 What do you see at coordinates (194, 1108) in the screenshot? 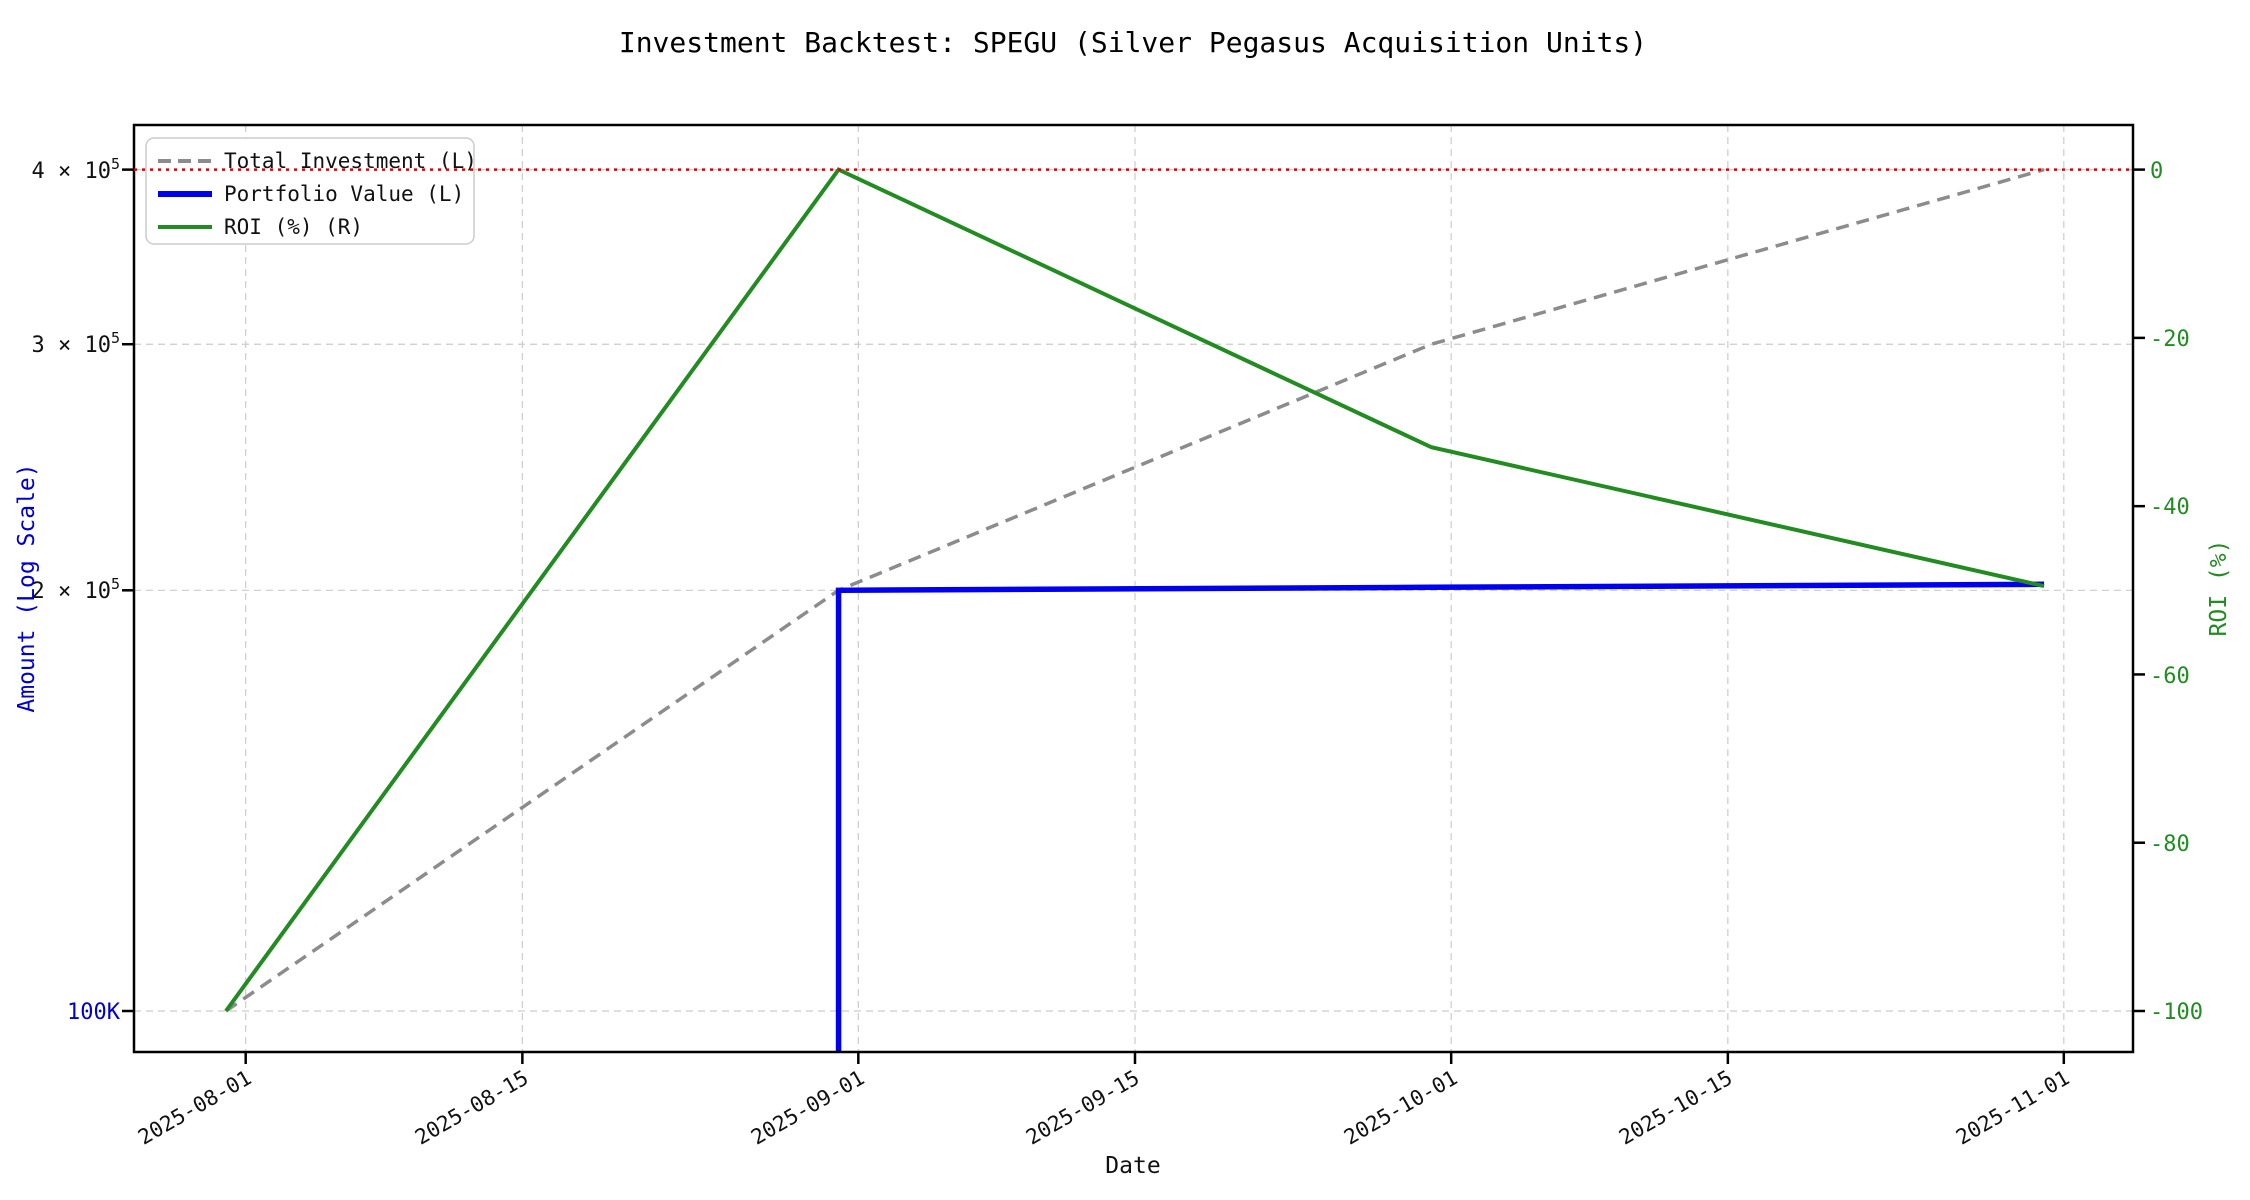
I see `x-tick-label: 2025-08-01` at bounding box center [194, 1108].